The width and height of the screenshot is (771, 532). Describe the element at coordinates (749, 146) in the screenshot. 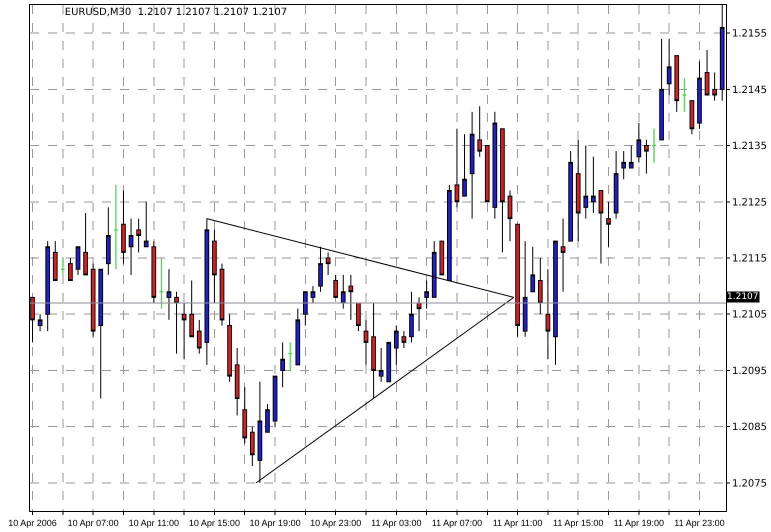

I see `y-tick-label: 1.2135` at that location.